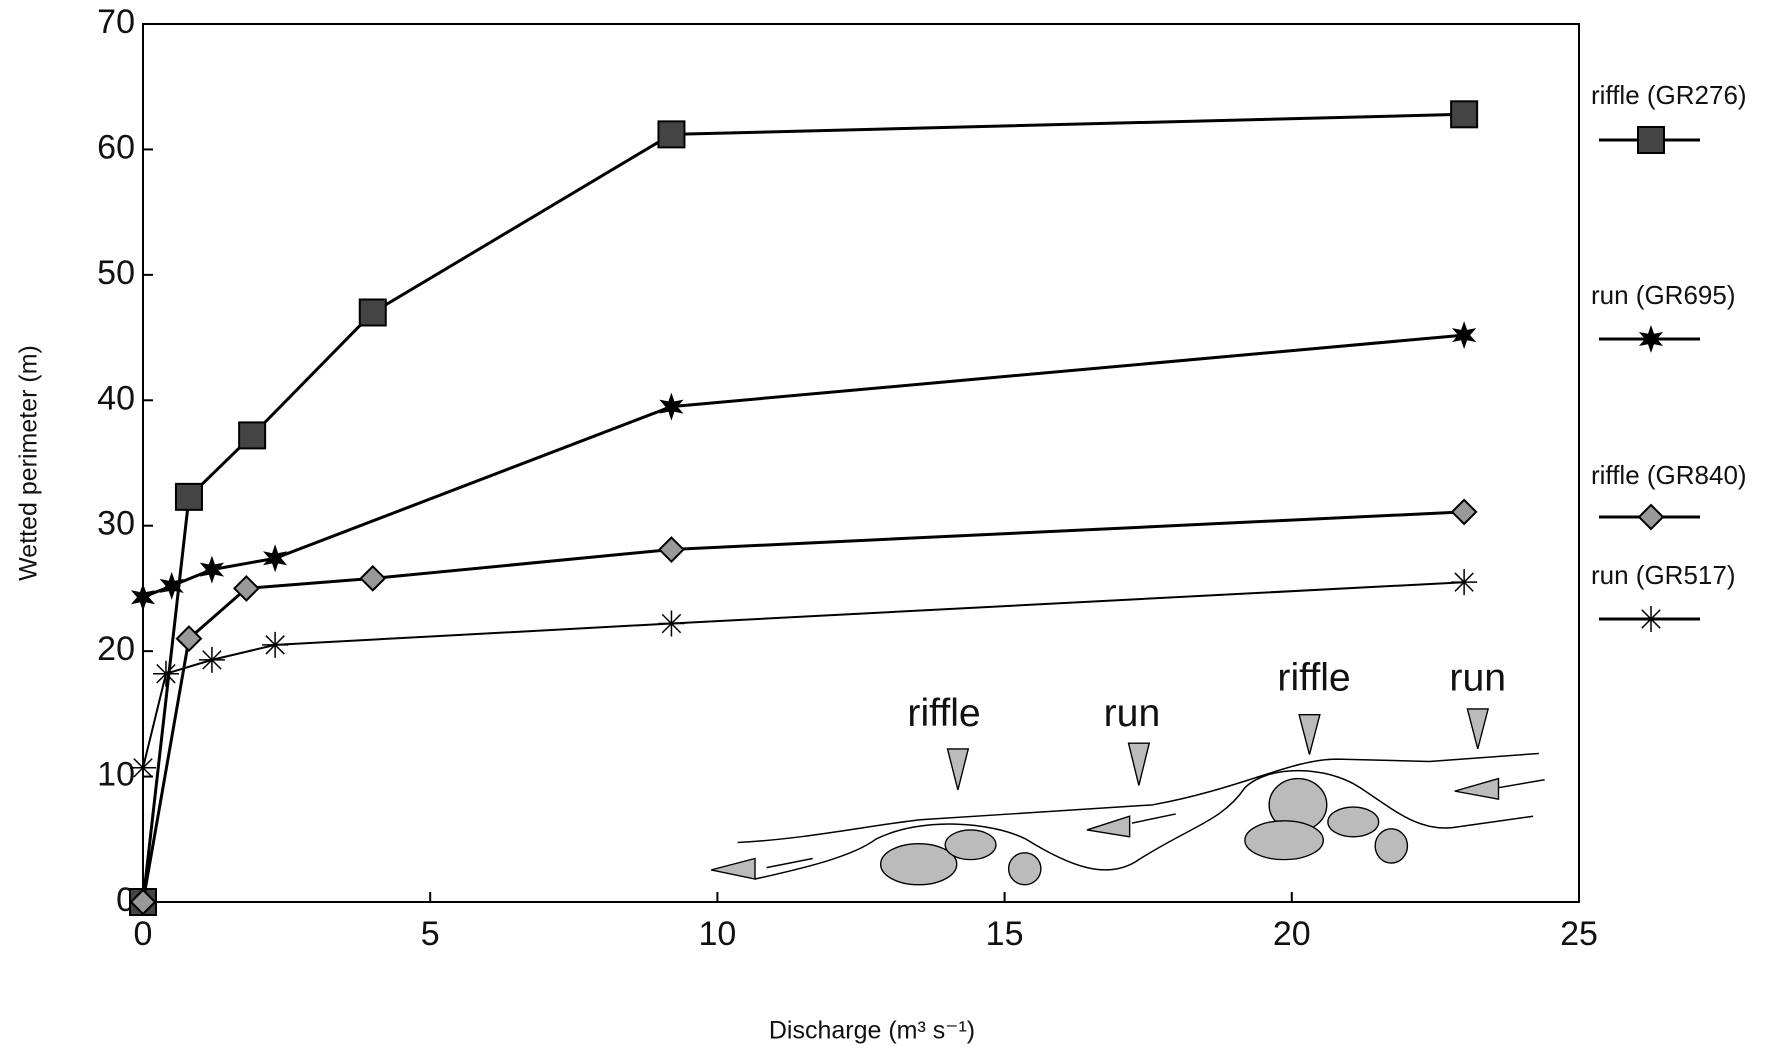 This screenshot has height=1048, width=1790. I want to click on y-tick-label: 10, so click(116, 775).